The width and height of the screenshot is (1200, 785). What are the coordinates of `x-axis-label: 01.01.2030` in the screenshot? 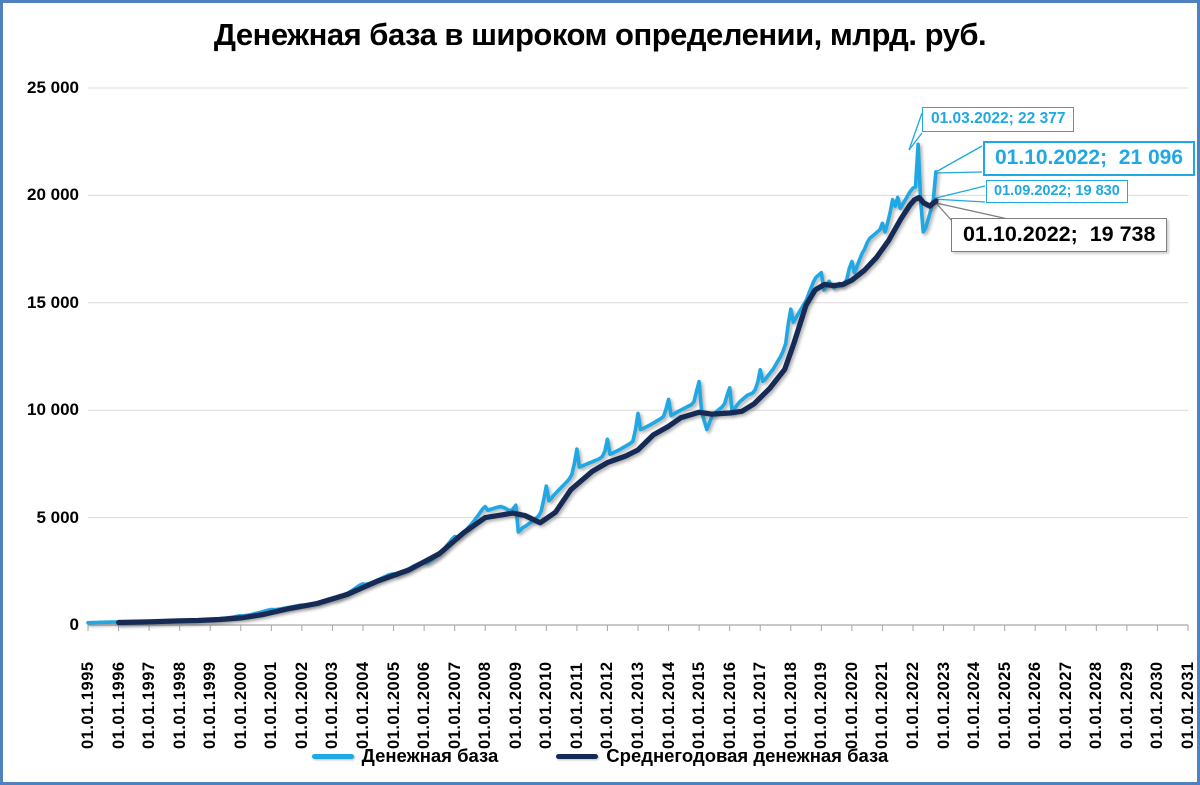 It's located at (1157, 705).